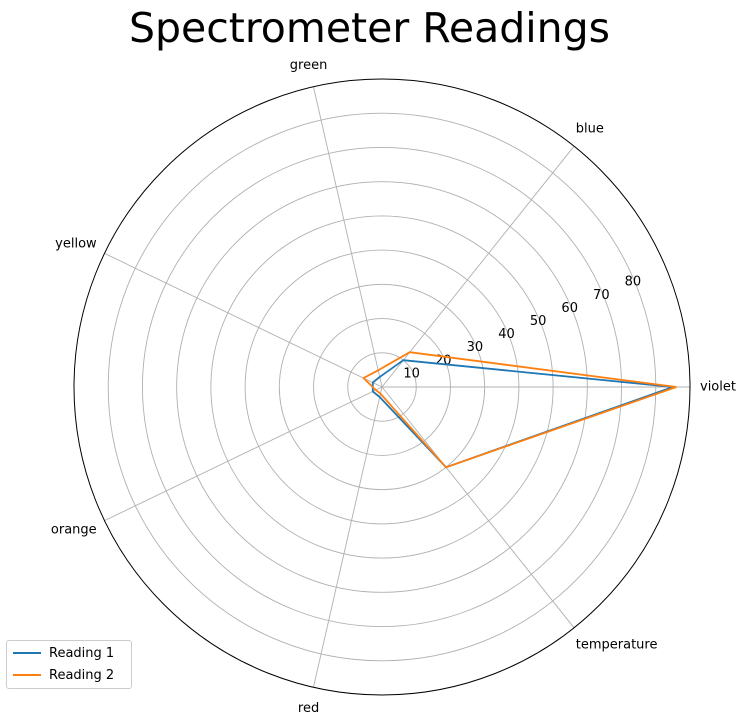 The height and width of the screenshot is (724, 739). Describe the element at coordinates (74, 530) in the screenshot. I see `category-label-orange: orange` at that location.